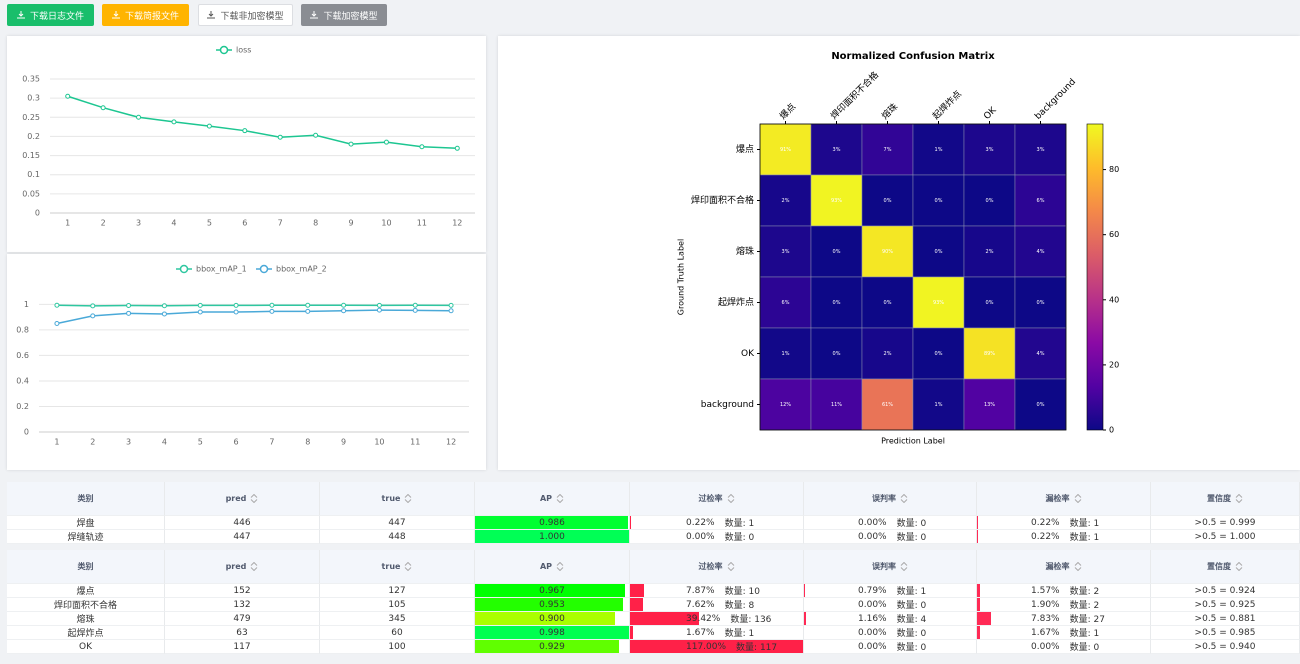  I want to click on cell-text: OK, so click(85, 646).